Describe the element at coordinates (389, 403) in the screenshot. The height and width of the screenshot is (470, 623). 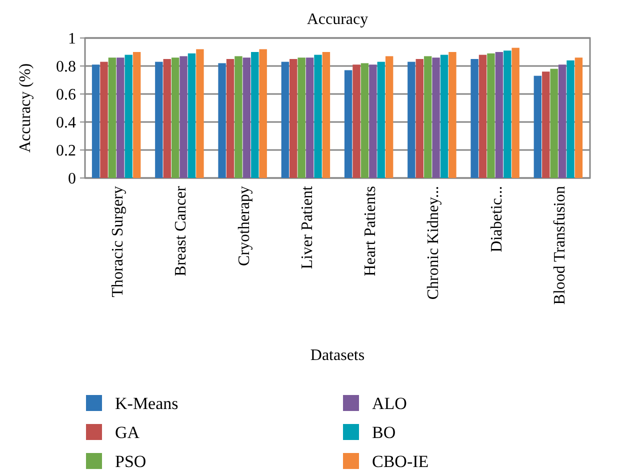
I see `legend-label: ALO` at that location.